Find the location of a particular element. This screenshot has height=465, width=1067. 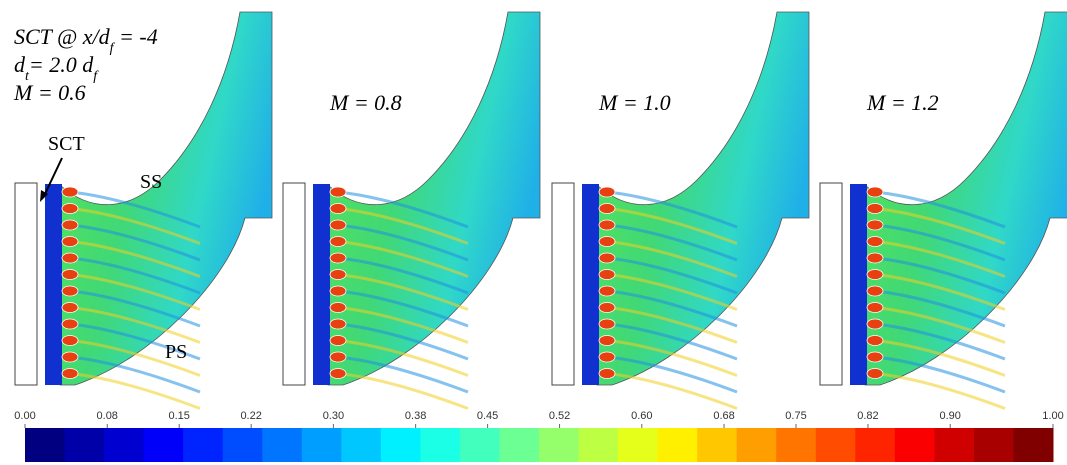

tick-label: 0.68 is located at coordinates (723, 416).